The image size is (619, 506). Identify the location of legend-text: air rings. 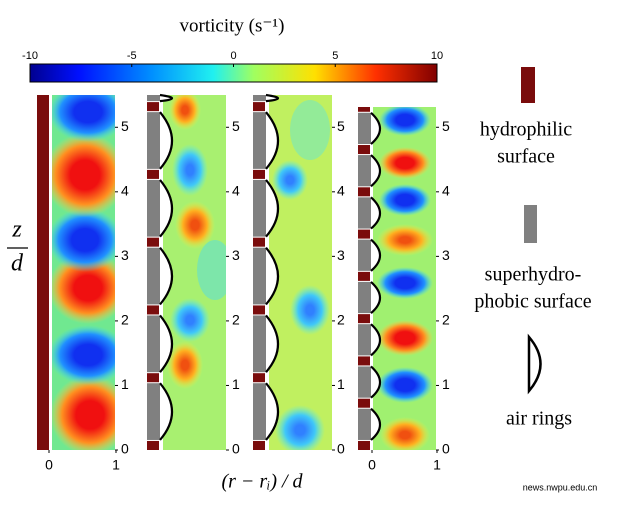
(539, 419).